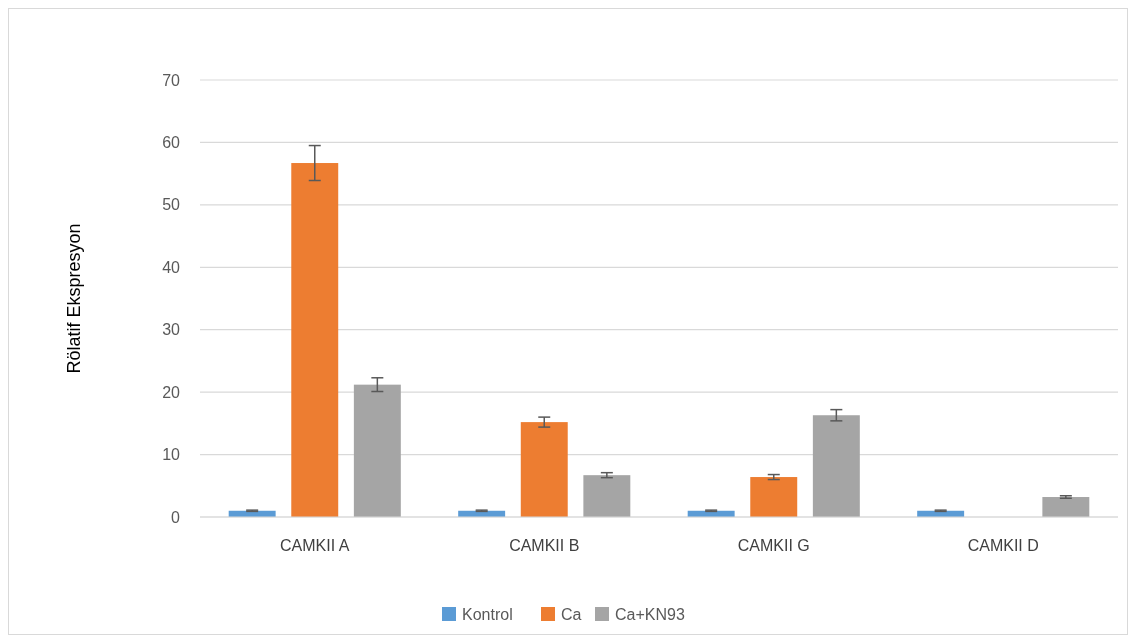 The image size is (1136, 643). What do you see at coordinates (544, 545) in the screenshot?
I see `x-tick-label: CAMKII B` at bounding box center [544, 545].